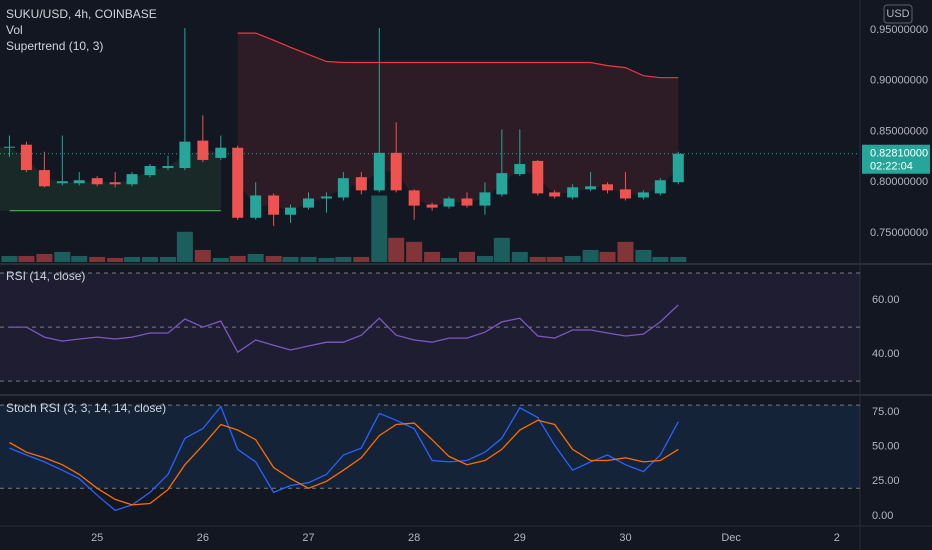  I want to click on x-tick-label: 28, so click(414, 538).